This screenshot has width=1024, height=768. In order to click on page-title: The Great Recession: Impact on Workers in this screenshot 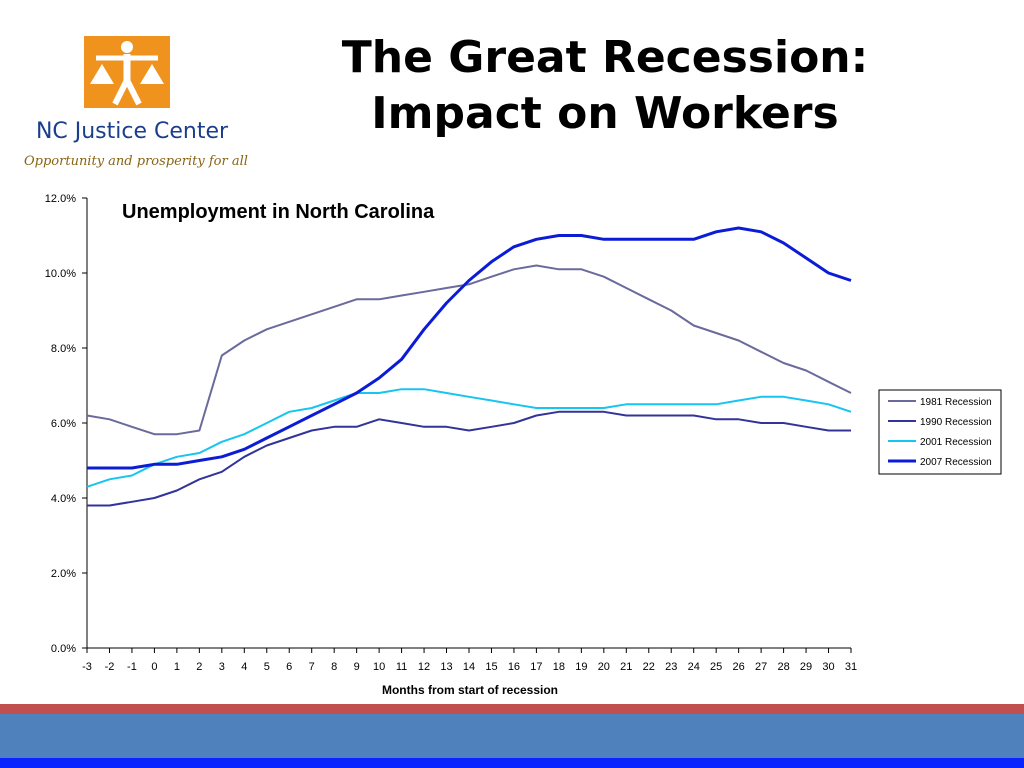, I will do `click(605, 86)`.